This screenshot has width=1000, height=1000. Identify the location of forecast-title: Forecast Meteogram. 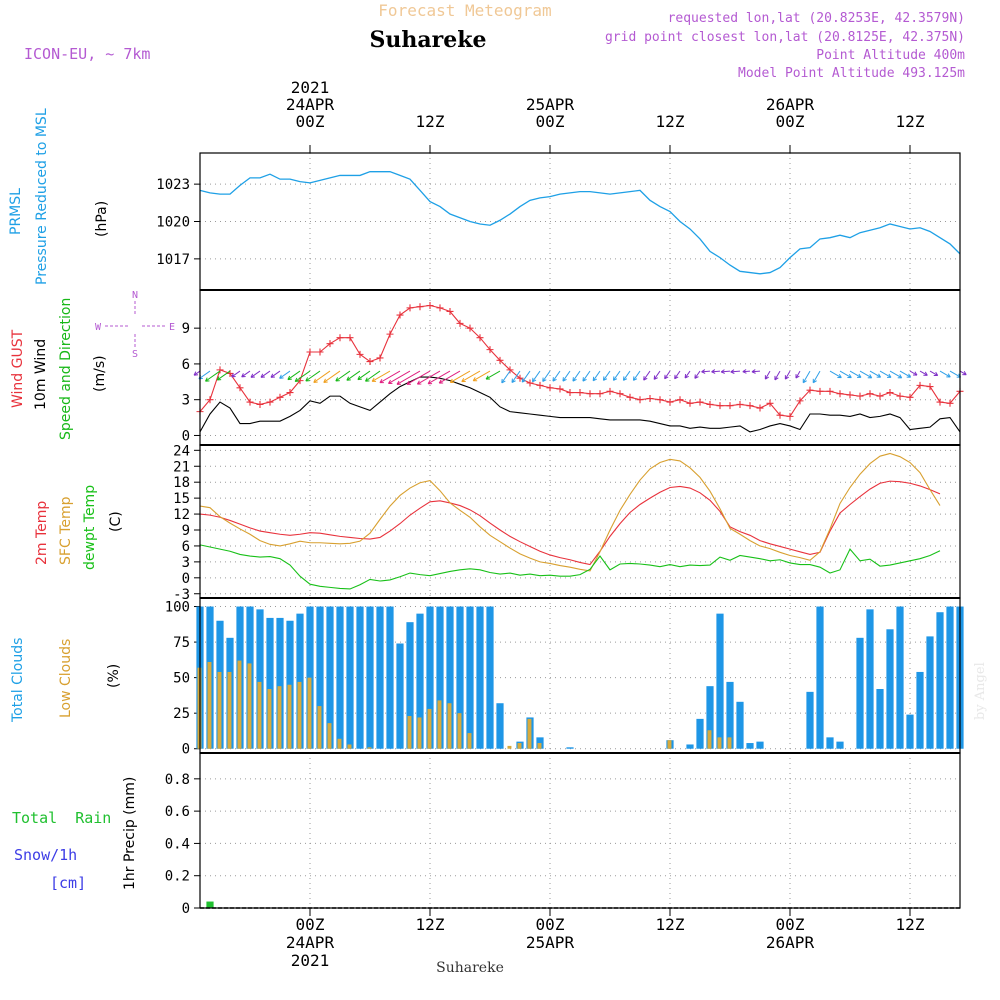
(464, 10).